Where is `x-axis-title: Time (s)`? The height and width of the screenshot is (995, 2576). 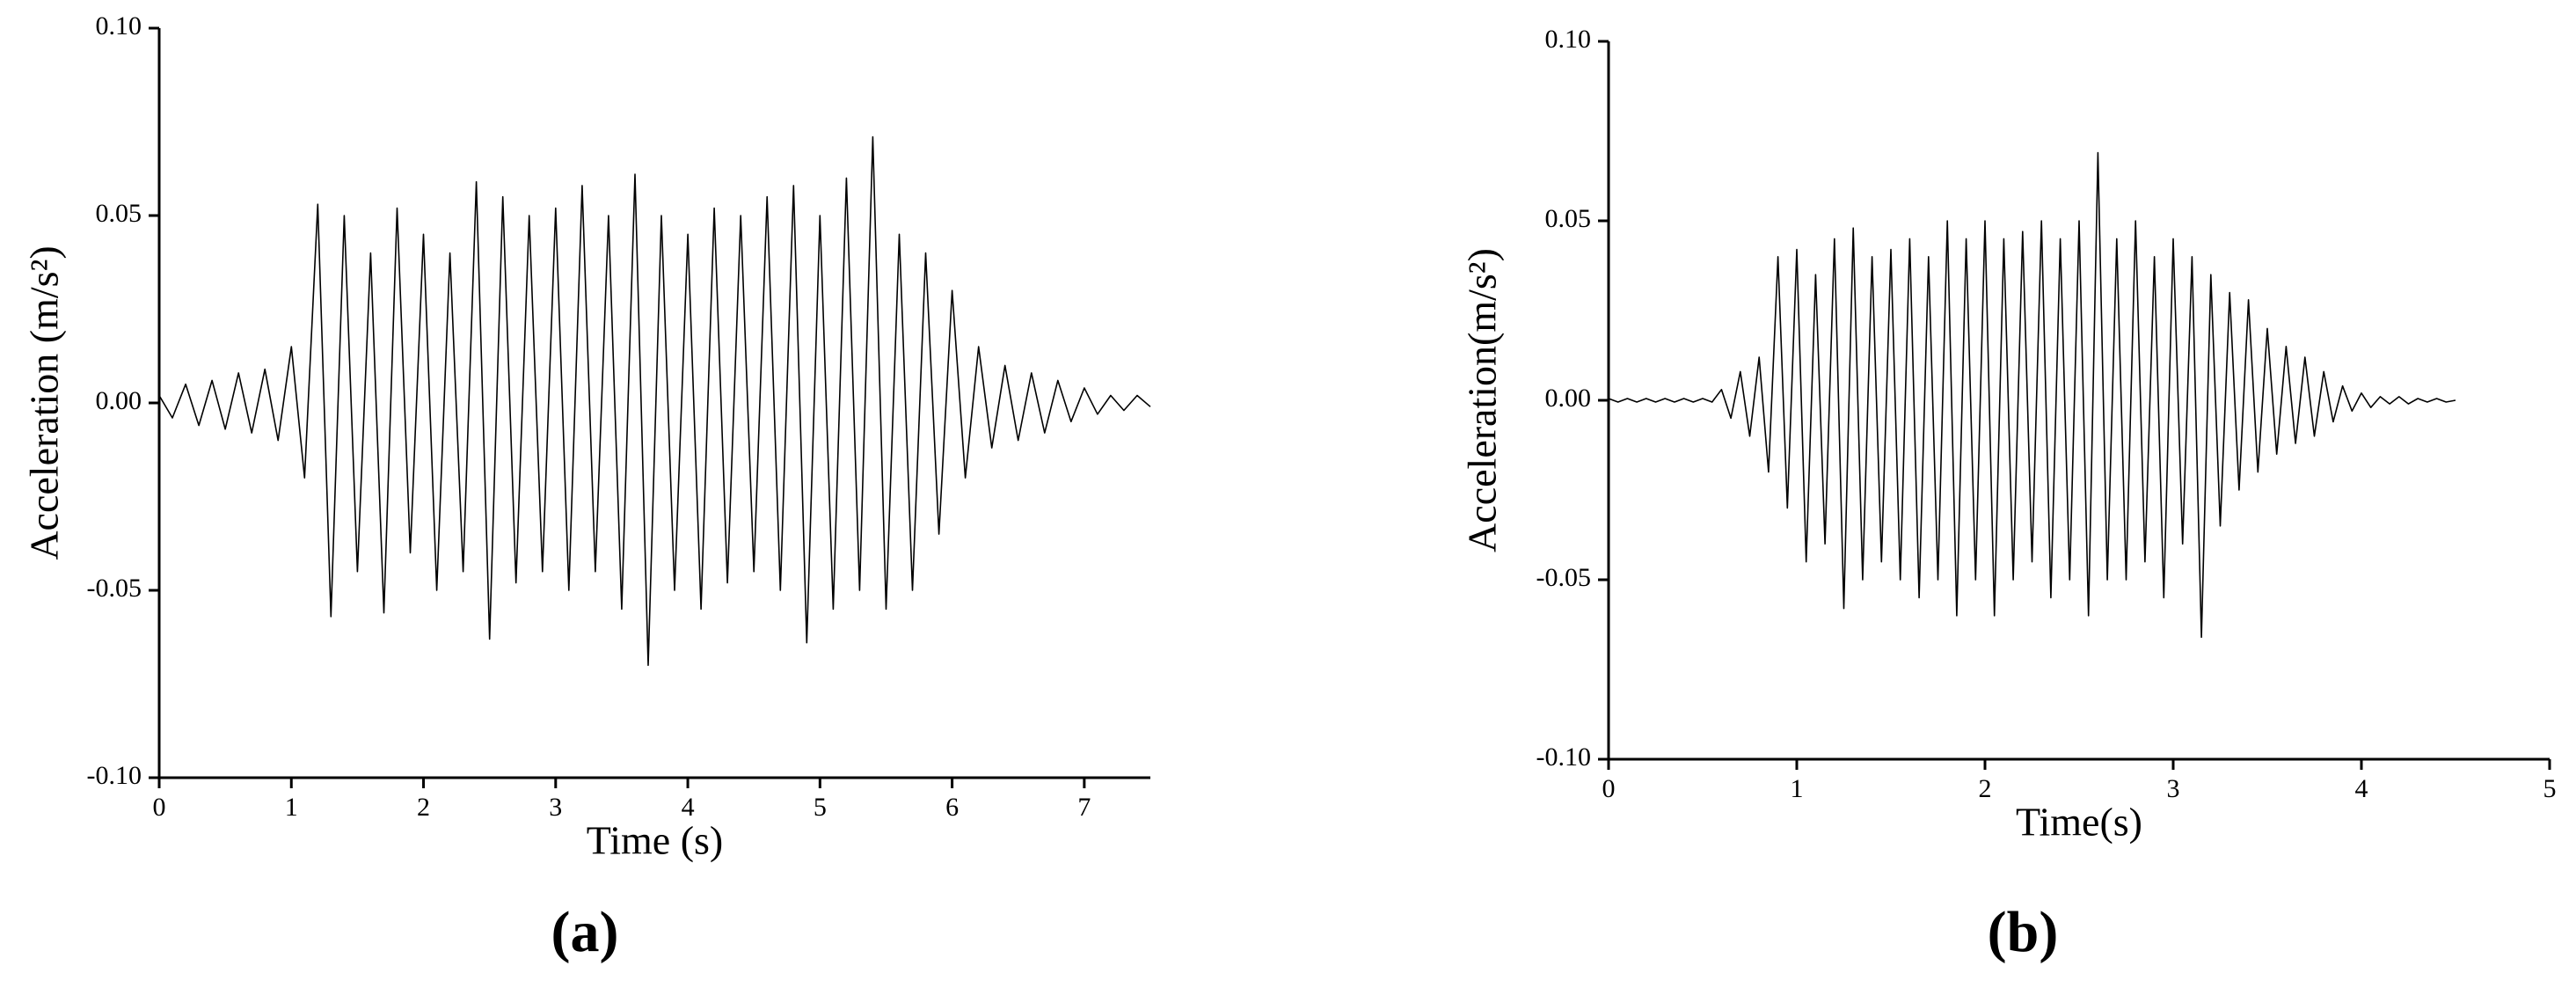
x-axis-title: Time (s) is located at coordinates (655, 841).